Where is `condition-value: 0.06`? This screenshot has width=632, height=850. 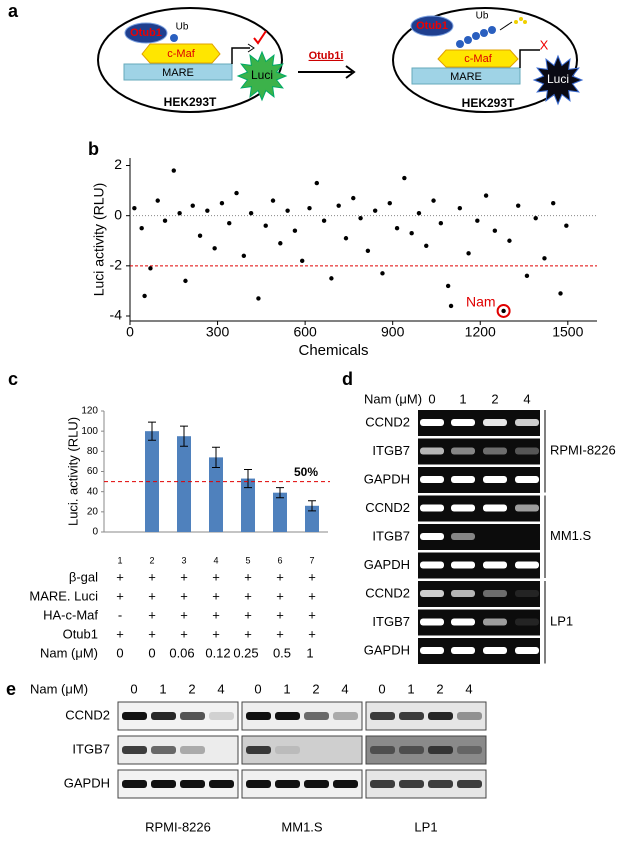 condition-value: 0.06 is located at coordinates (181, 652).